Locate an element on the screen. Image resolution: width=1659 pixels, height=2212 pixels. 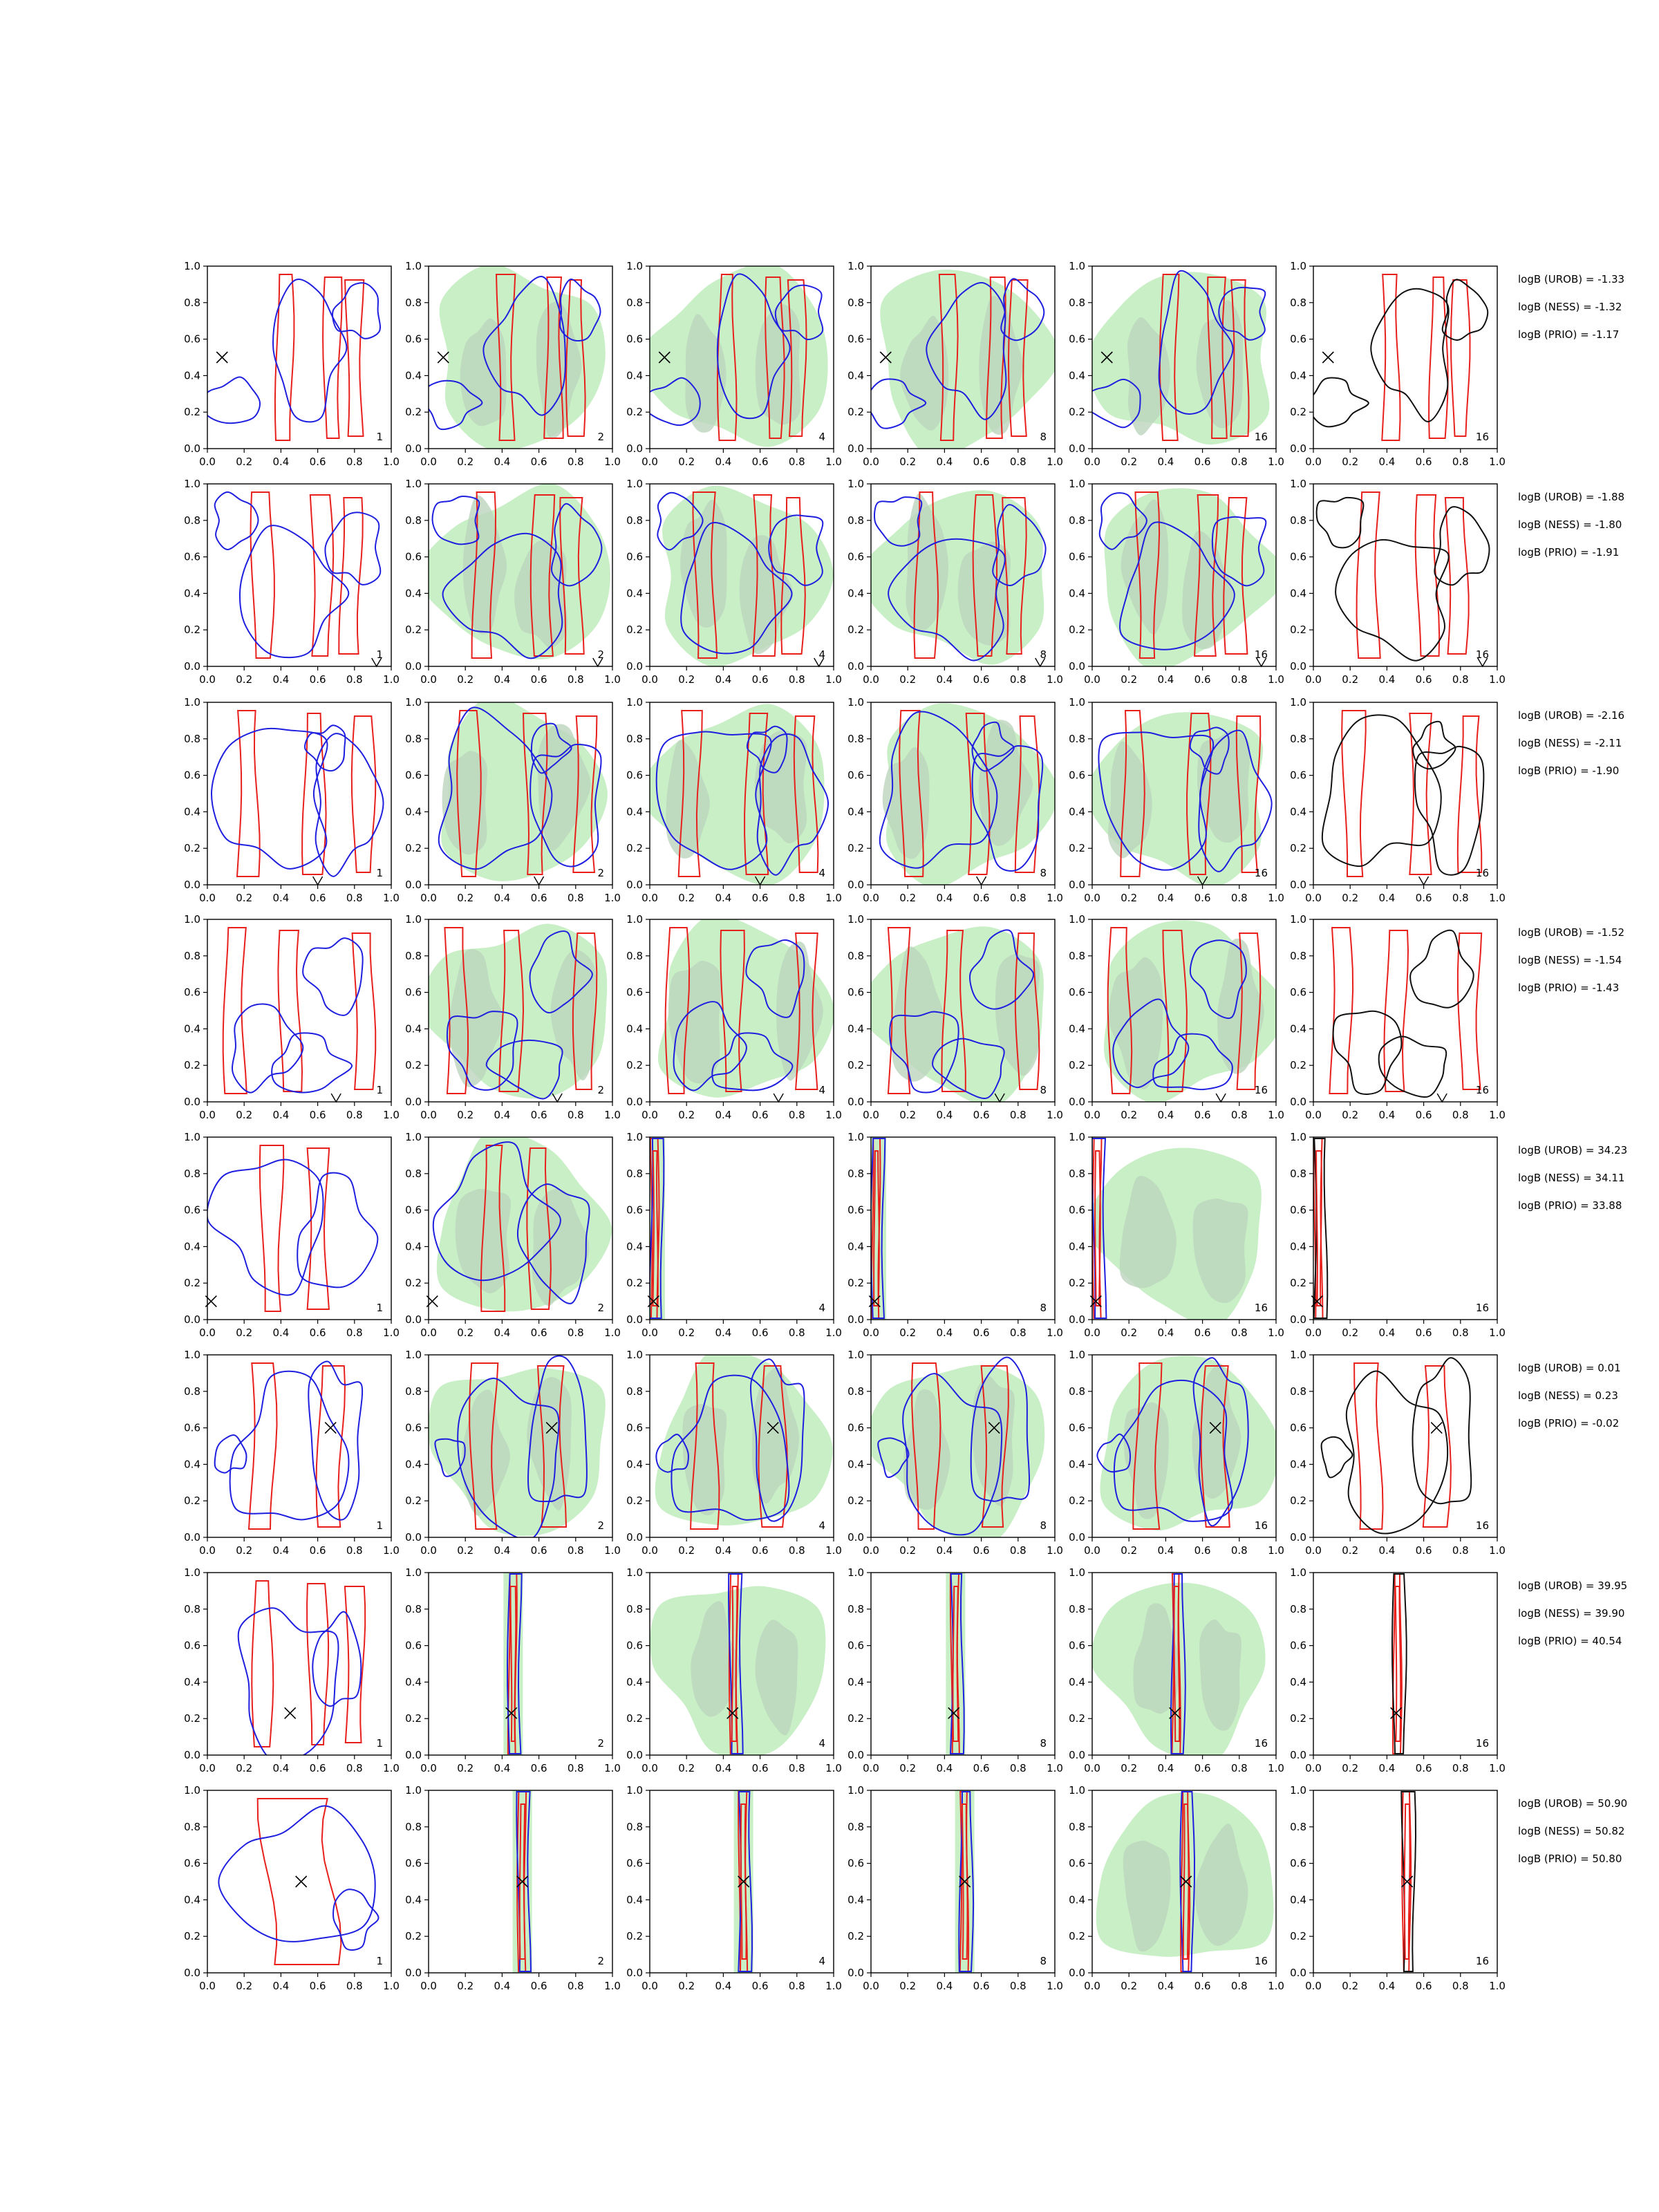
sample-count-label: 2 is located at coordinates (600, 1961).